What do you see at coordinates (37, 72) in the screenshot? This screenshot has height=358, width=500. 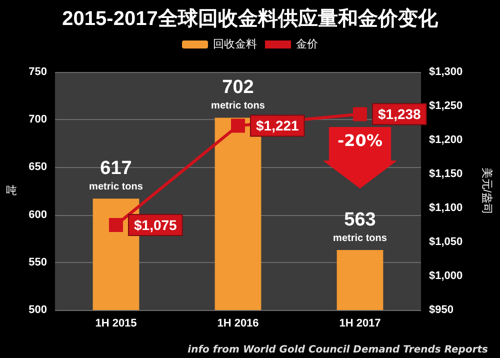 I see `y-tick-label: 750` at bounding box center [37, 72].